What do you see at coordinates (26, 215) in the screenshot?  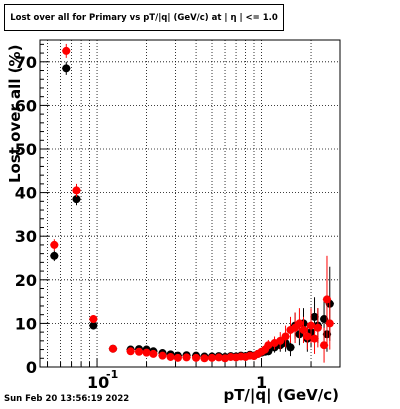 I see `y-tick-labels: 0 10 20 30 40 50 60 70` at bounding box center [26, 215].